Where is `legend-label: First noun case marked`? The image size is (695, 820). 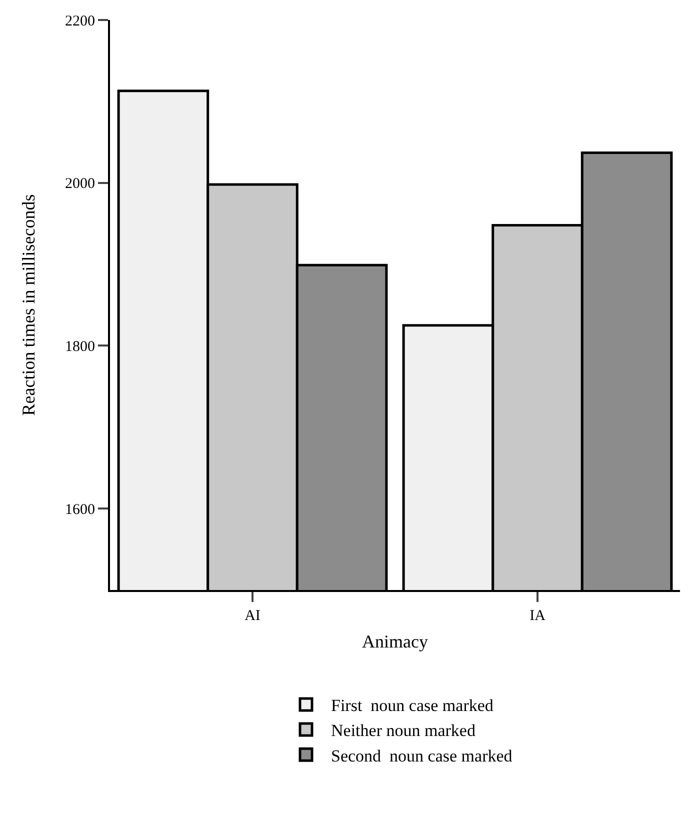 legend-label: First noun case marked is located at coordinates (412, 706).